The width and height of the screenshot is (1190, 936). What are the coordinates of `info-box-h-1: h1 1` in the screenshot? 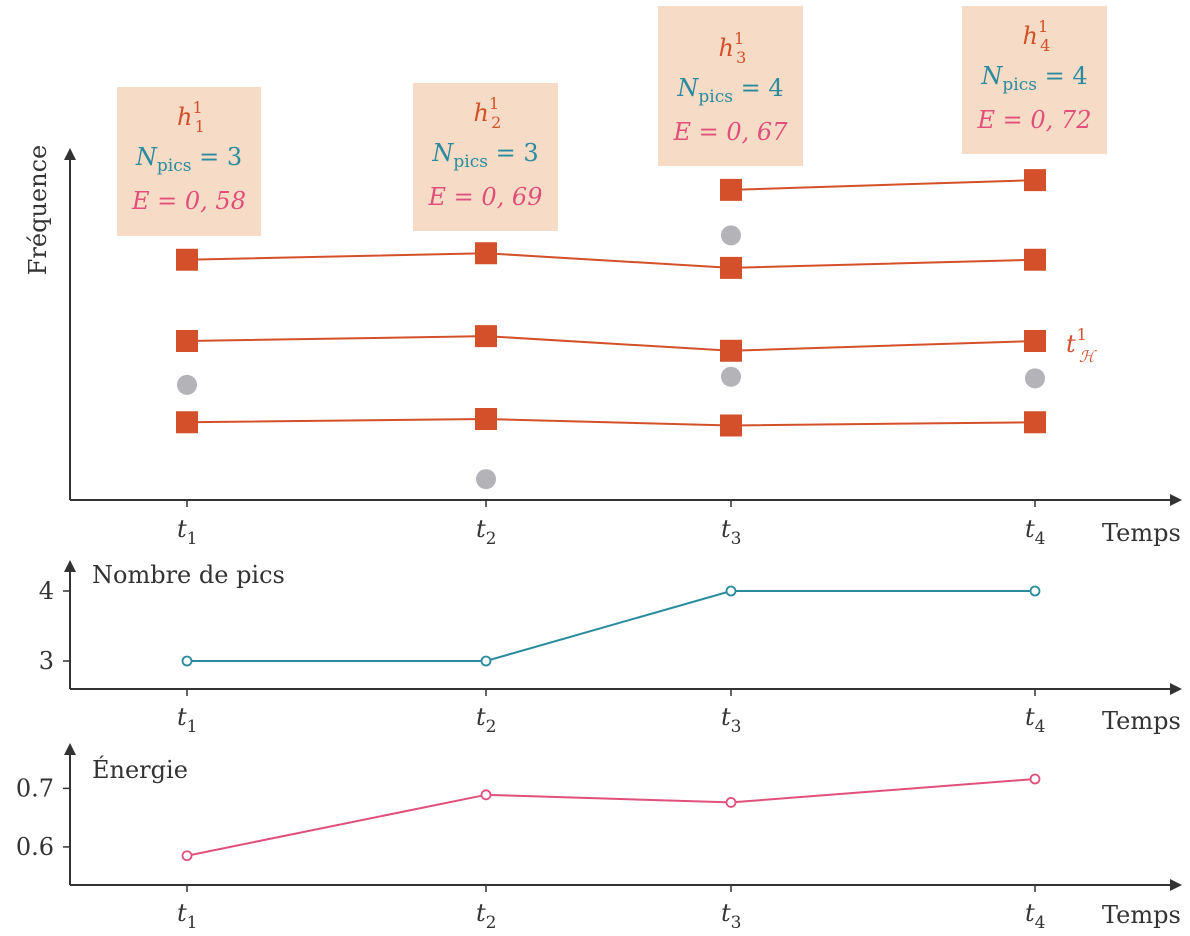 It's located at (191, 117).